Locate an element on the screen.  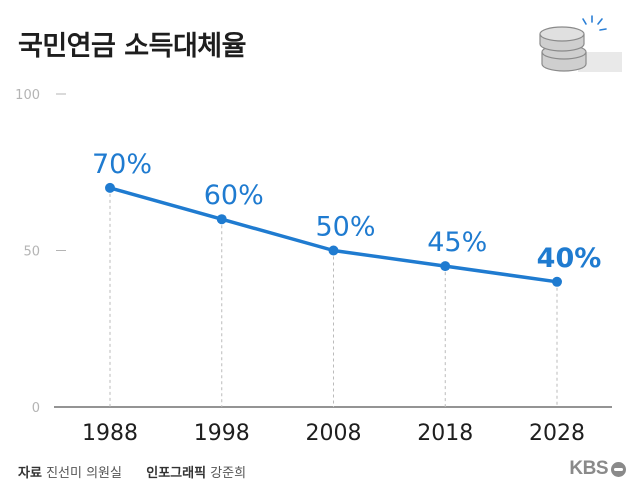
kbs-logo-icon is located at coordinates (618, 469).